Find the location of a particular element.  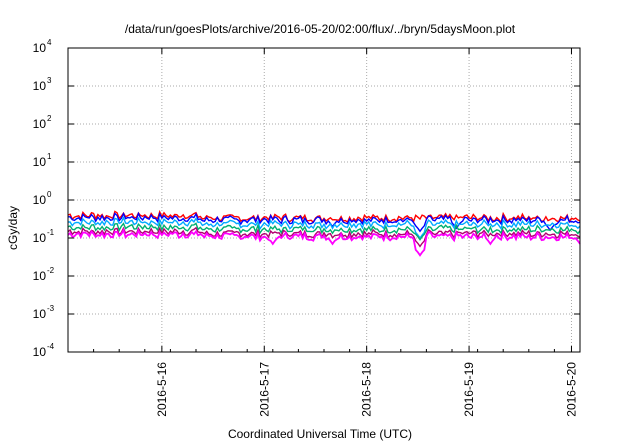

y-tick-exponent: 0 is located at coordinates (49, 194).